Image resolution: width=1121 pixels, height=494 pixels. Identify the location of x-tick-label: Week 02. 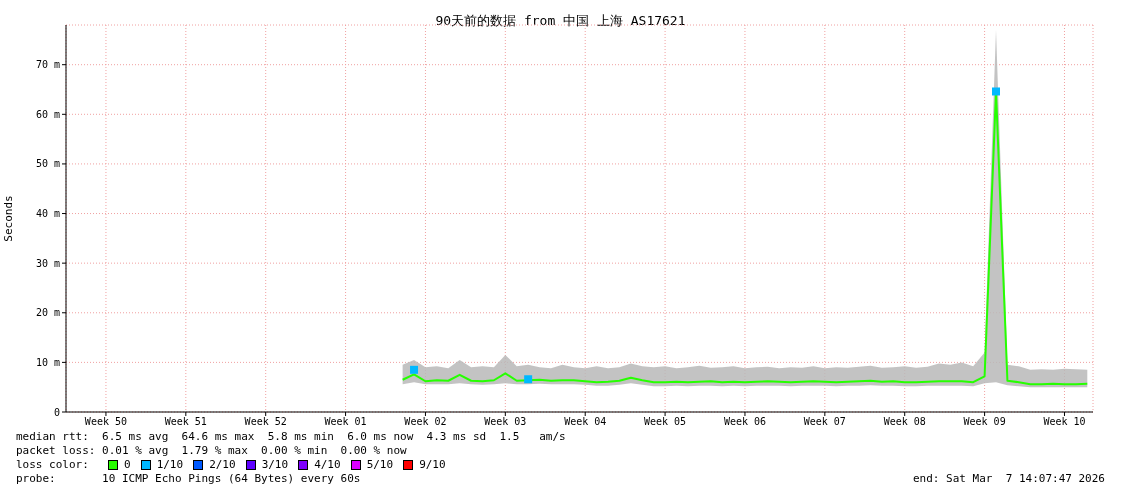
(425, 422).